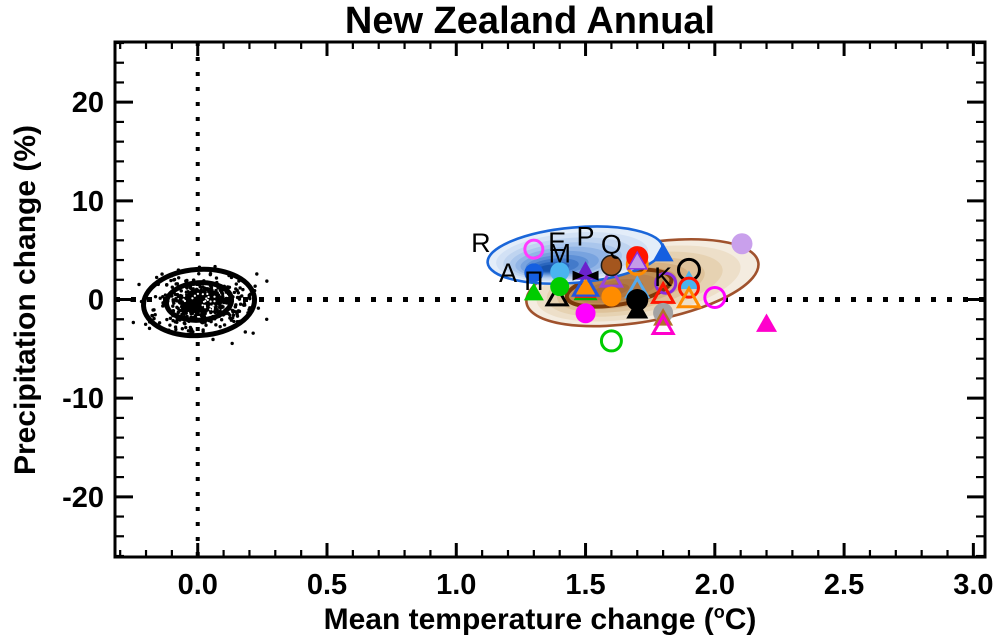  Describe the element at coordinates (96, 301) in the screenshot. I see `y-tick-label-0: 0` at that location.